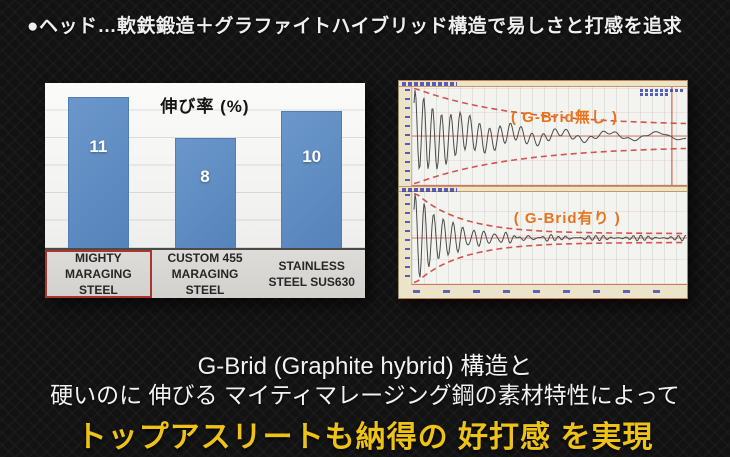  What do you see at coordinates (312, 156) in the screenshot?
I see `bar-value: 10` at bounding box center [312, 156].